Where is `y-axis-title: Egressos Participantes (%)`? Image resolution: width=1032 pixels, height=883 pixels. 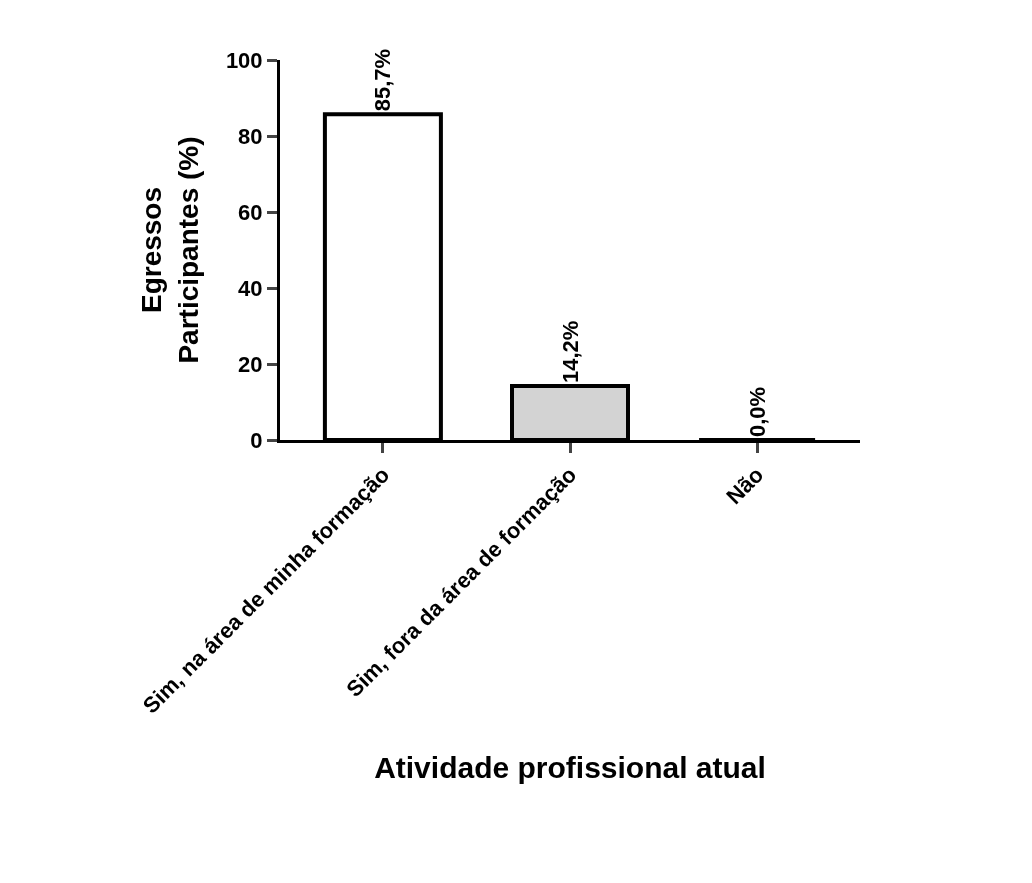 y-axis-title: Egressos Participantes (%) is located at coordinates (170, 250).